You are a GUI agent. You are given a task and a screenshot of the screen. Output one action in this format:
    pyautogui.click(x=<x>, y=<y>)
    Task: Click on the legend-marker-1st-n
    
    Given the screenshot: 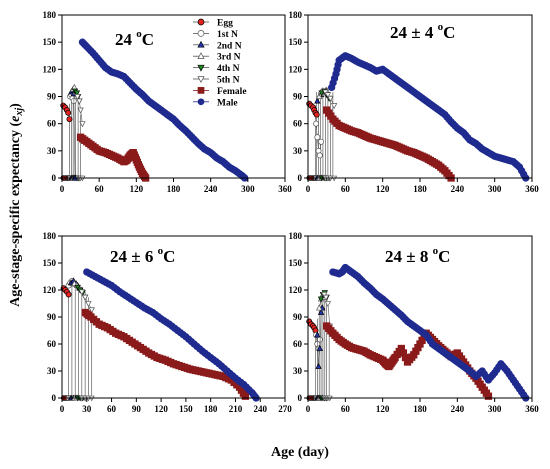 What is the action you would take?
    pyautogui.click(x=201, y=33)
    